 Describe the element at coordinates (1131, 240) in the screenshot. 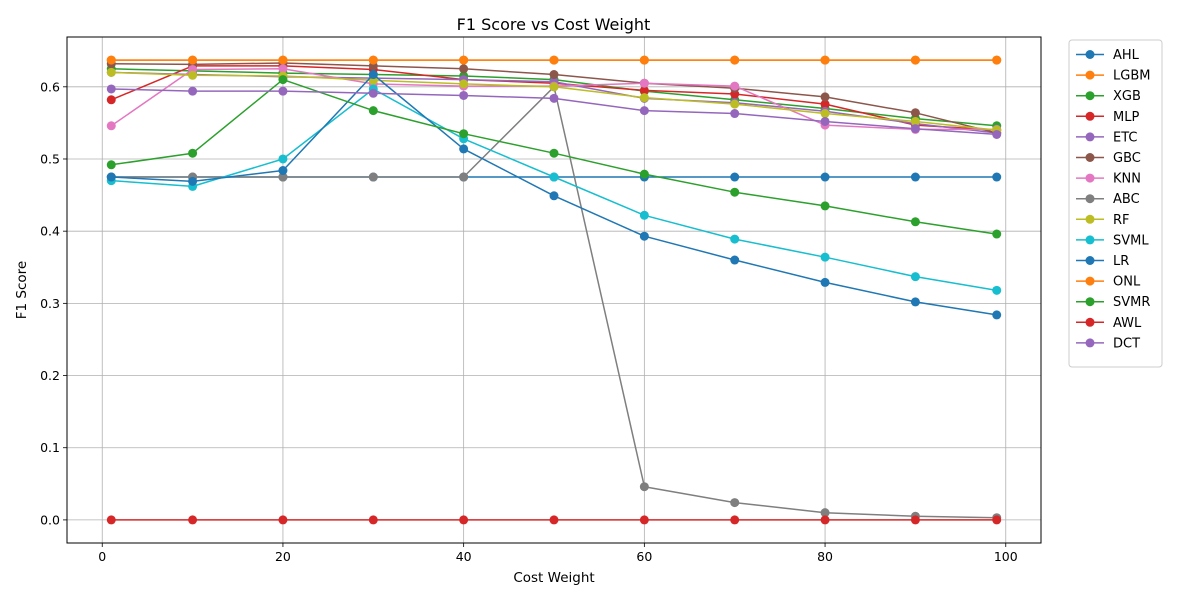

I see `legend-label: SVML` at that location.